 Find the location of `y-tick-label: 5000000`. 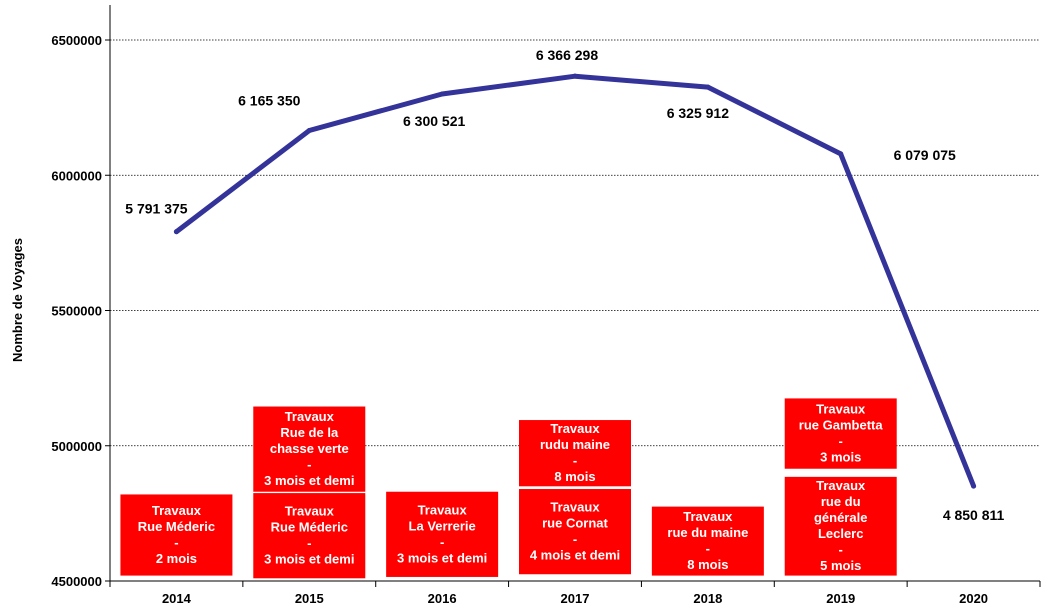

y-tick-label: 5000000 is located at coordinates (76, 446).